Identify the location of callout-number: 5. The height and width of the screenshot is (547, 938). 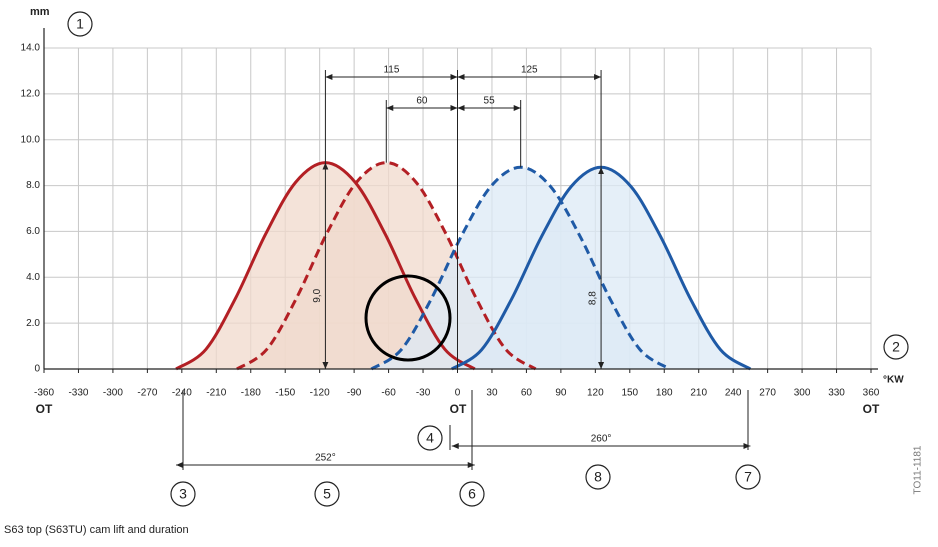
(327, 494).